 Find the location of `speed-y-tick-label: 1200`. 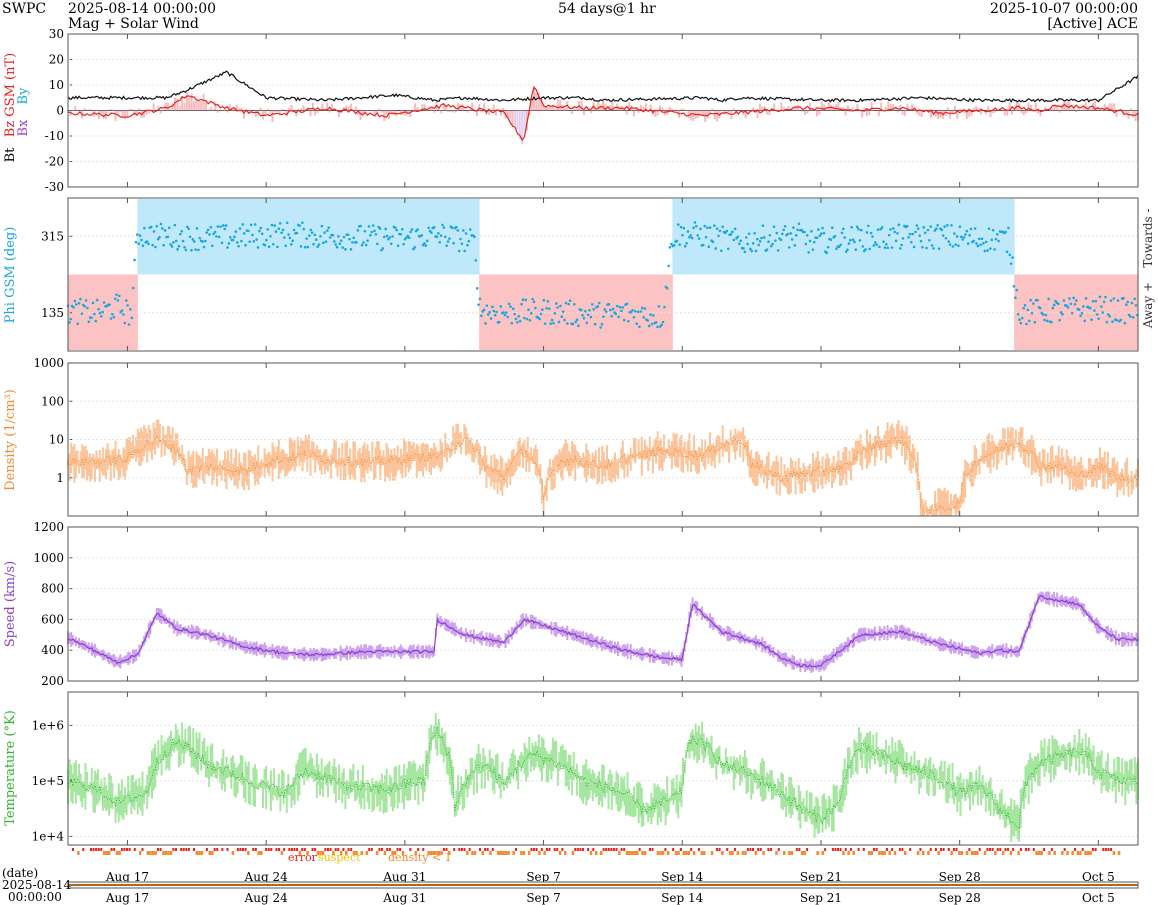

speed-y-tick-label: 1200 is located at coordinates (48, 527).